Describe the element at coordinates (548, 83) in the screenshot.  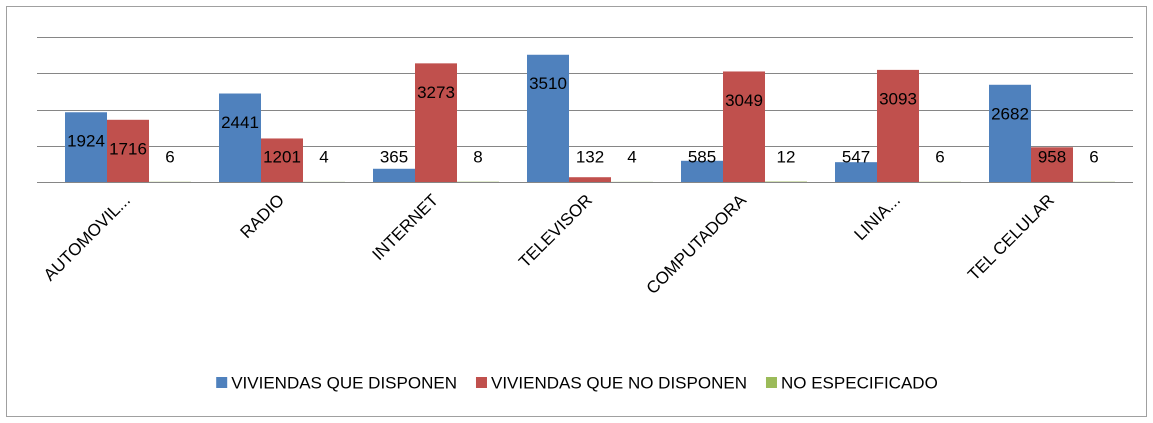
I see `data-label: 3510` at that location.